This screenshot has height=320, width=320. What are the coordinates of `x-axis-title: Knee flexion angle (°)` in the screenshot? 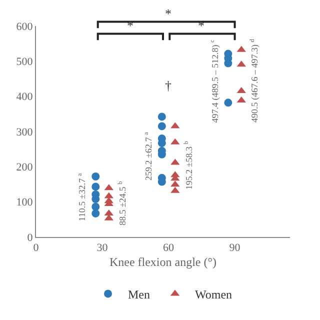 It's located at (163, 262).